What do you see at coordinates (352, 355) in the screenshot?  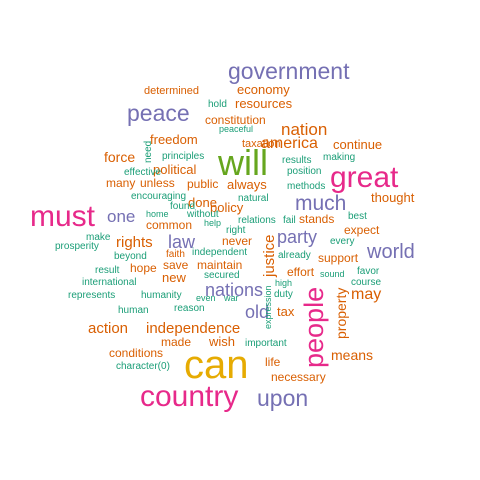 I see `word-means: means` at bounding box center [352, 355].